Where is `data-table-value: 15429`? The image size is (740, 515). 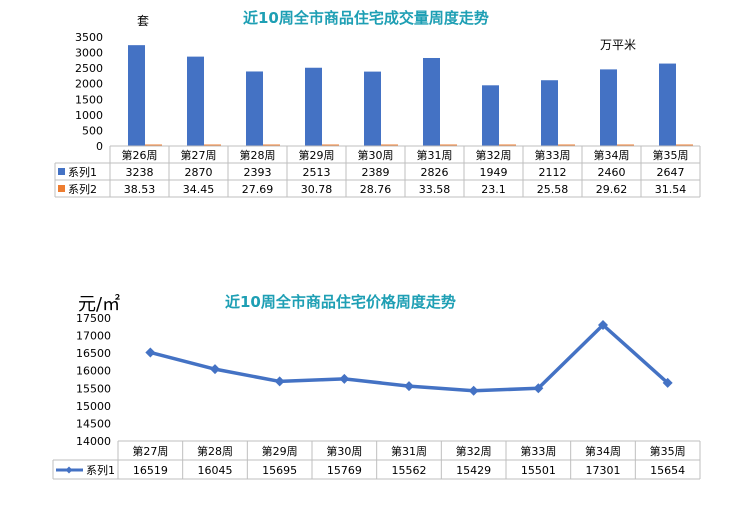
data-table-value: 15429 is located at coordinates (473, 470).